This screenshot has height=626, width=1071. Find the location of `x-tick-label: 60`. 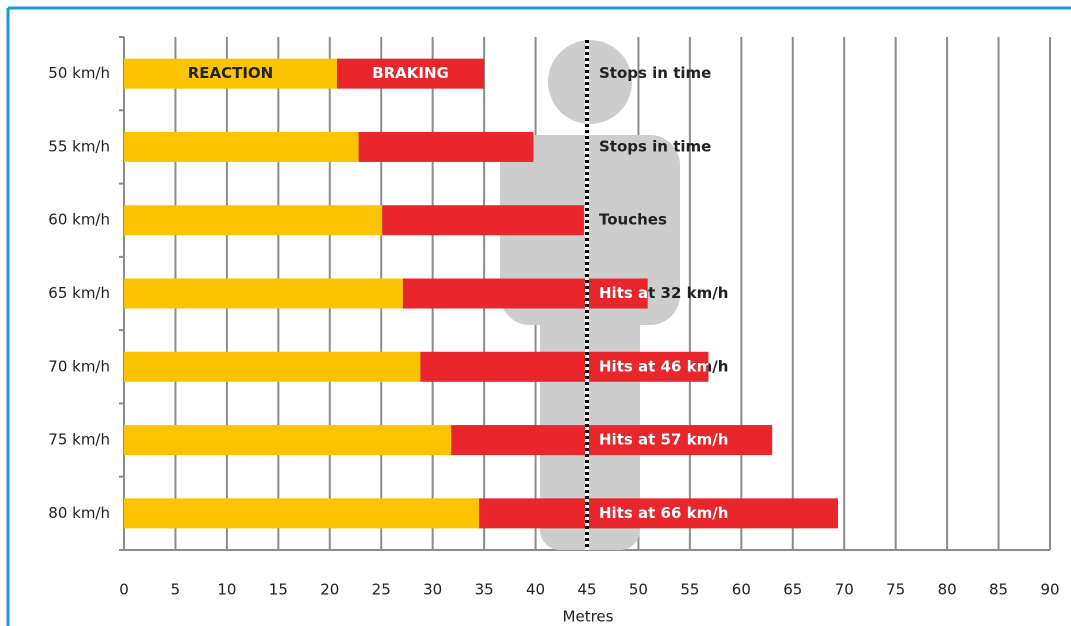

x-tick-label: 60 is located at coordinates (741, 590).